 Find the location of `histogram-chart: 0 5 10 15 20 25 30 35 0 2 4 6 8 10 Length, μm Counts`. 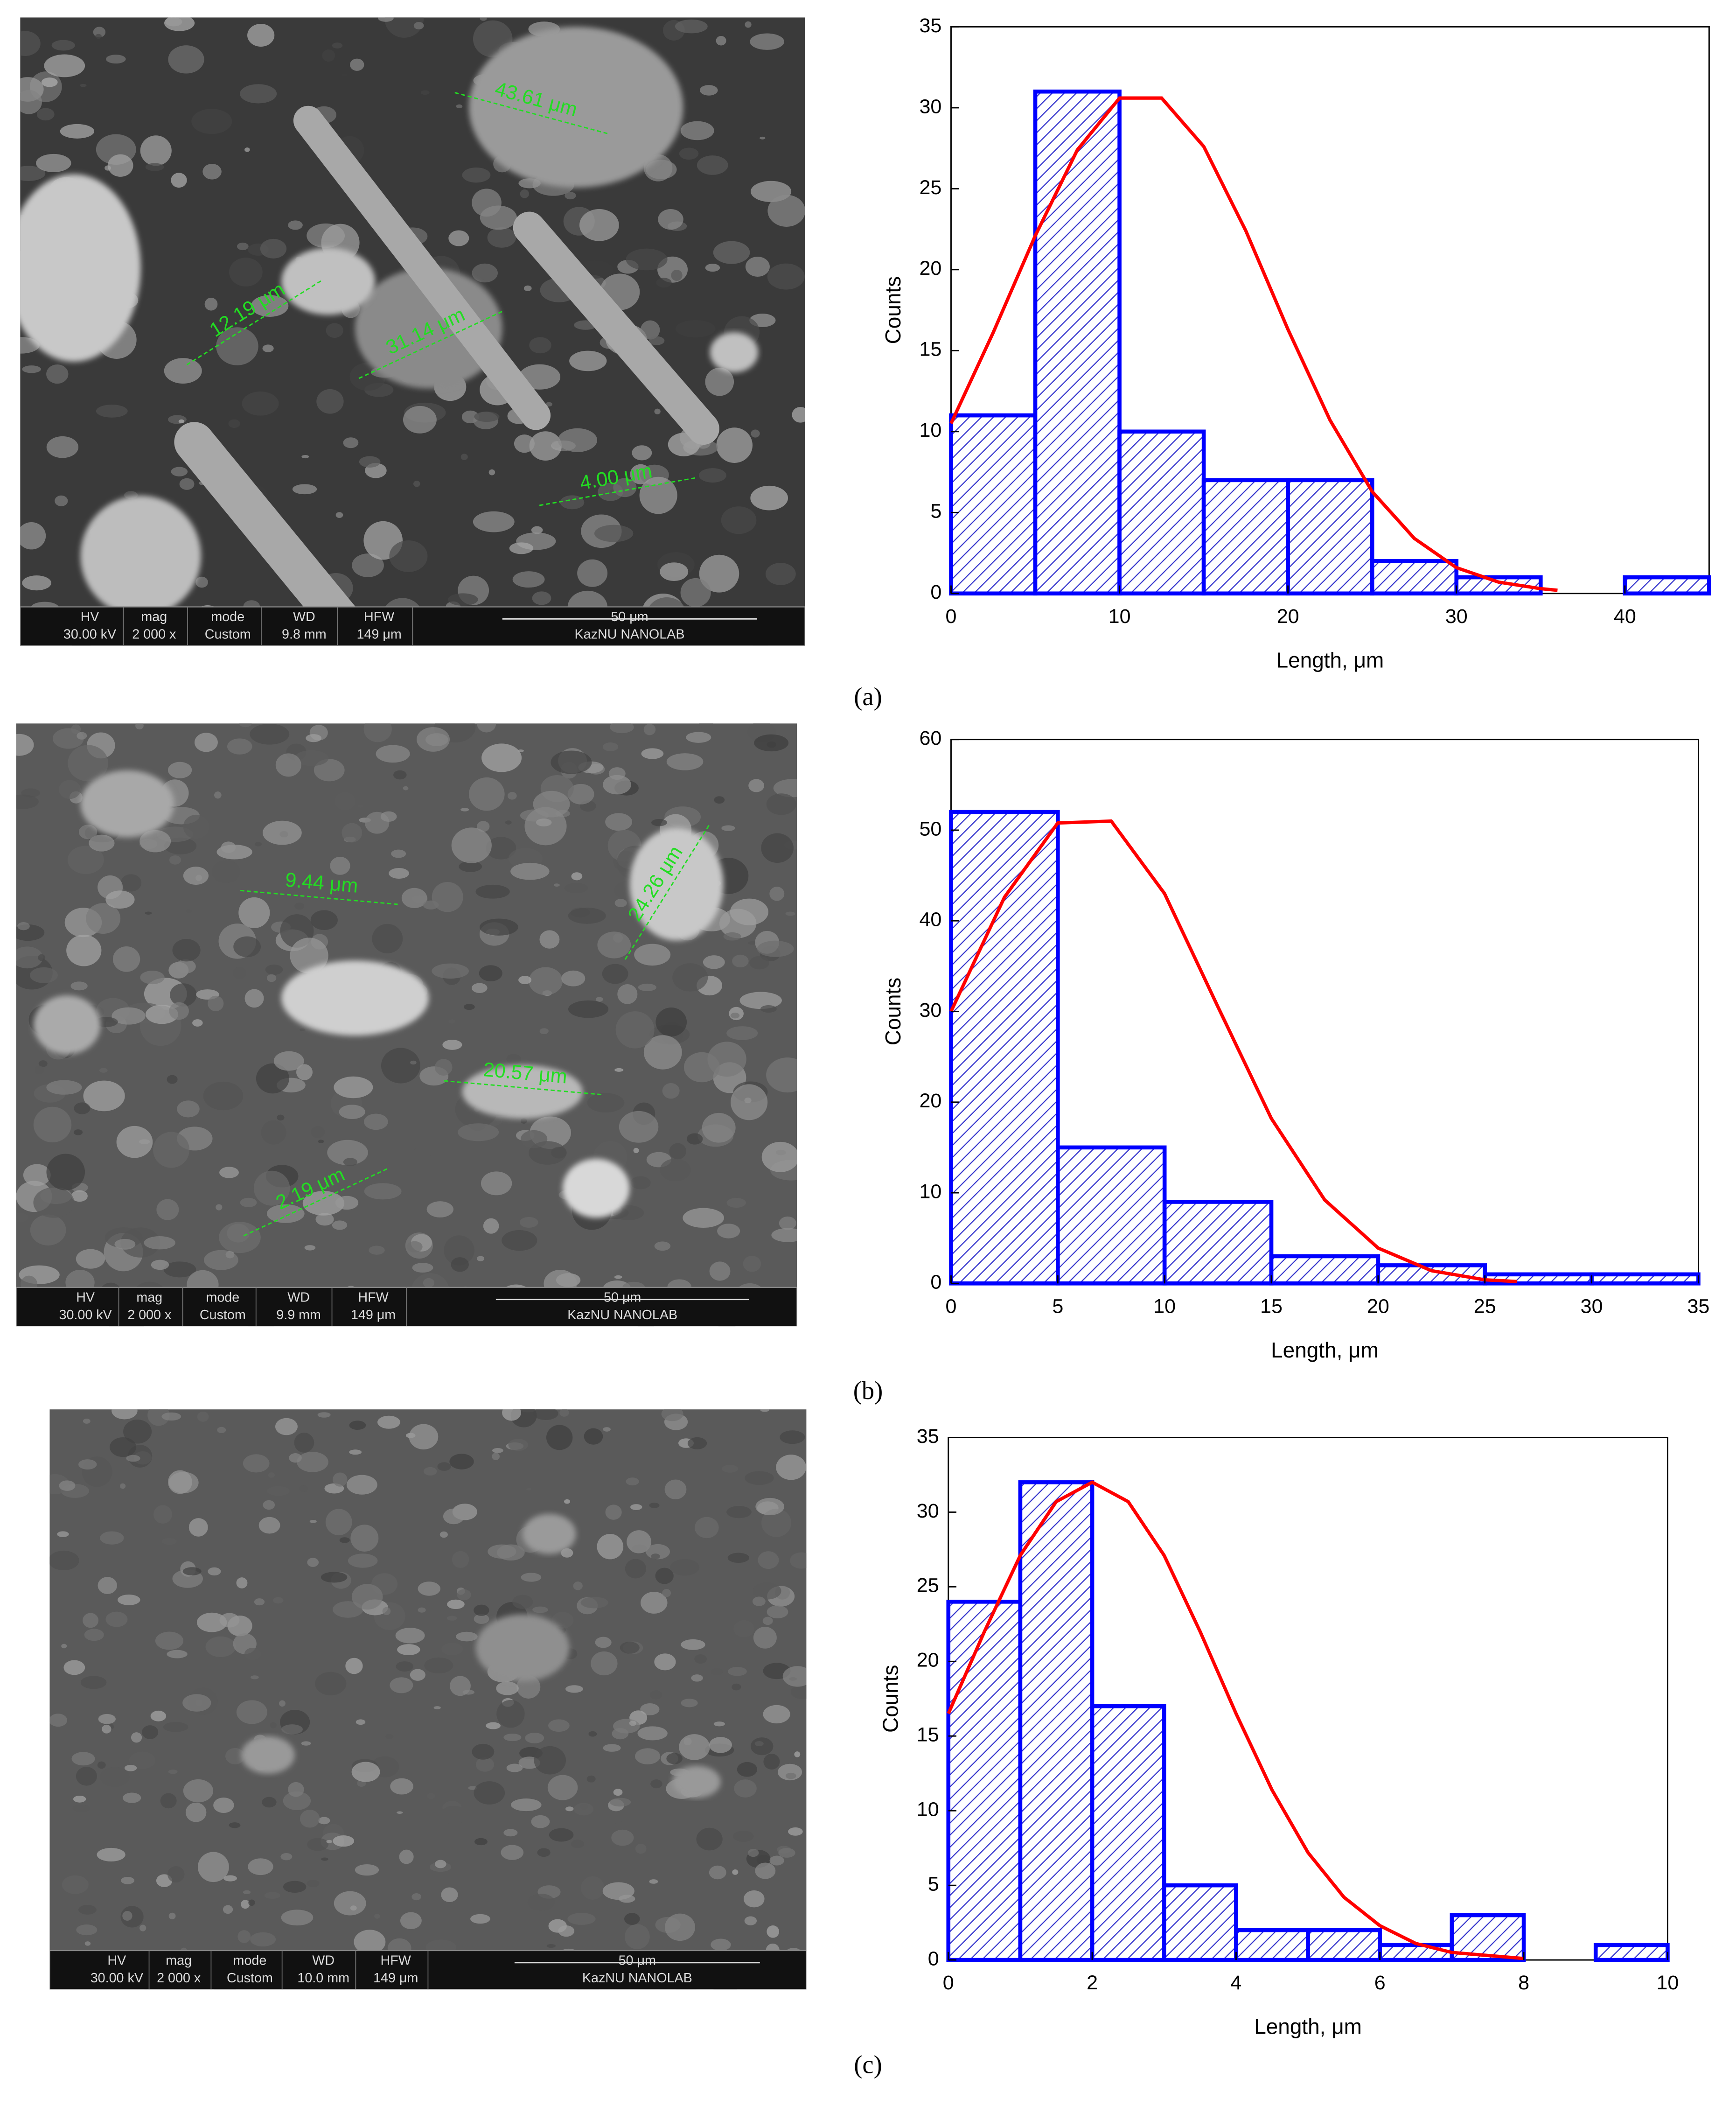

histogram-chart: 0 5 10 15 20 25 30 35 0 2 4 6 8 10 Length, μm Counts is located at coordinates (1278, 1732).